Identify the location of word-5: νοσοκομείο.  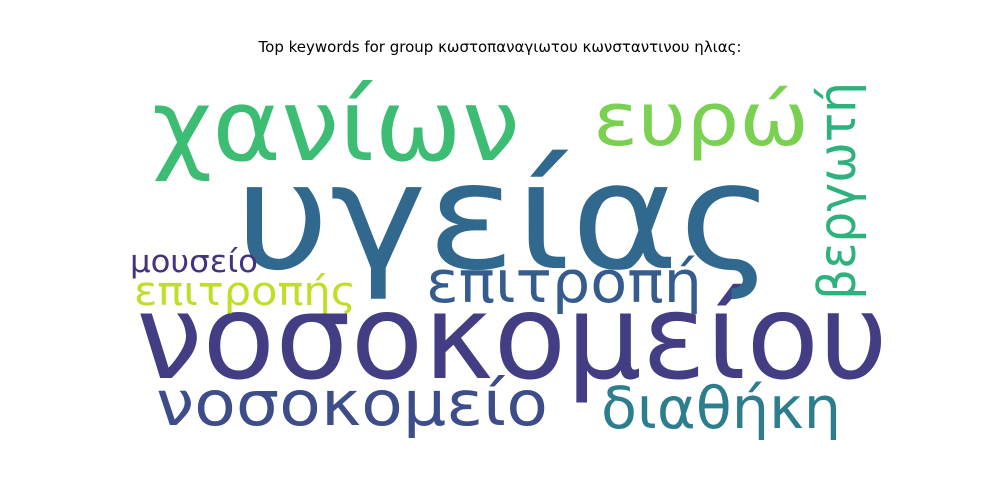
(352, 403).